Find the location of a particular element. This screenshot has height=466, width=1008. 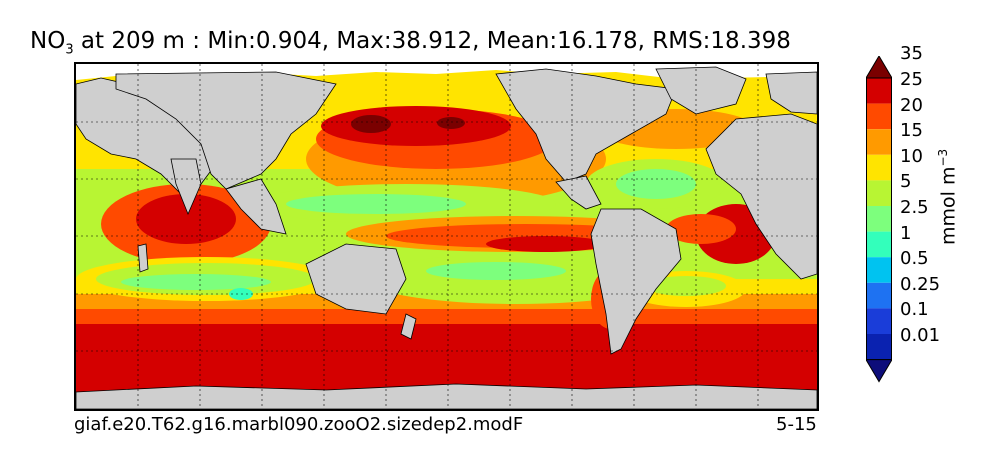

colorbar-units: mmol m−3 is located at coordinates (948, 196).